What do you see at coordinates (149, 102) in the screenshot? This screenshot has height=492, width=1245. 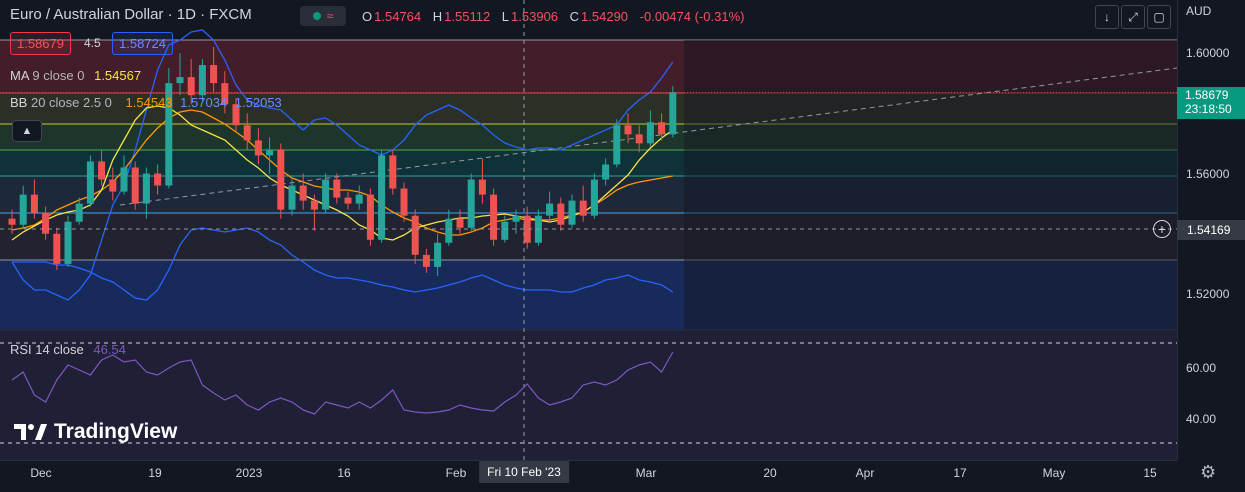 I see `bb-basis-value: 1.54543` at bounding box center [149, 102].